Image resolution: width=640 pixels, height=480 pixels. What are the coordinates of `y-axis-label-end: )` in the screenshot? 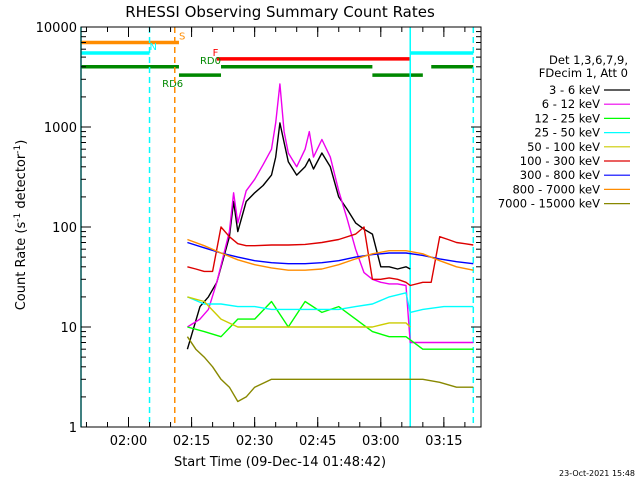 It's located at (21, 142).